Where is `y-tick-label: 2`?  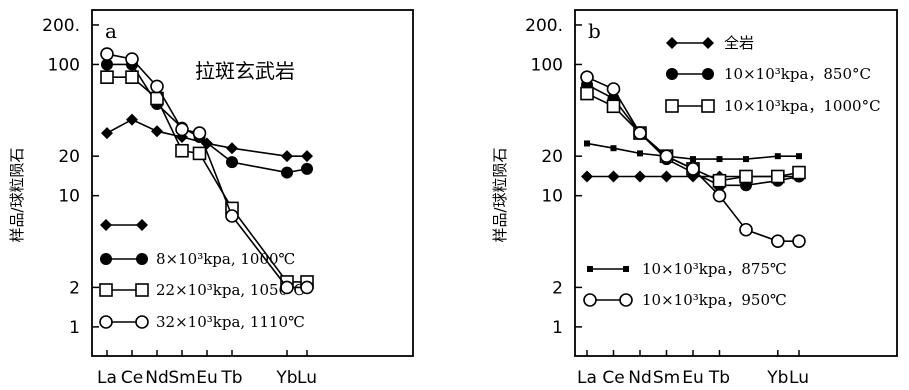 y-tick-label: 2 is located at coordinates (557, 288).